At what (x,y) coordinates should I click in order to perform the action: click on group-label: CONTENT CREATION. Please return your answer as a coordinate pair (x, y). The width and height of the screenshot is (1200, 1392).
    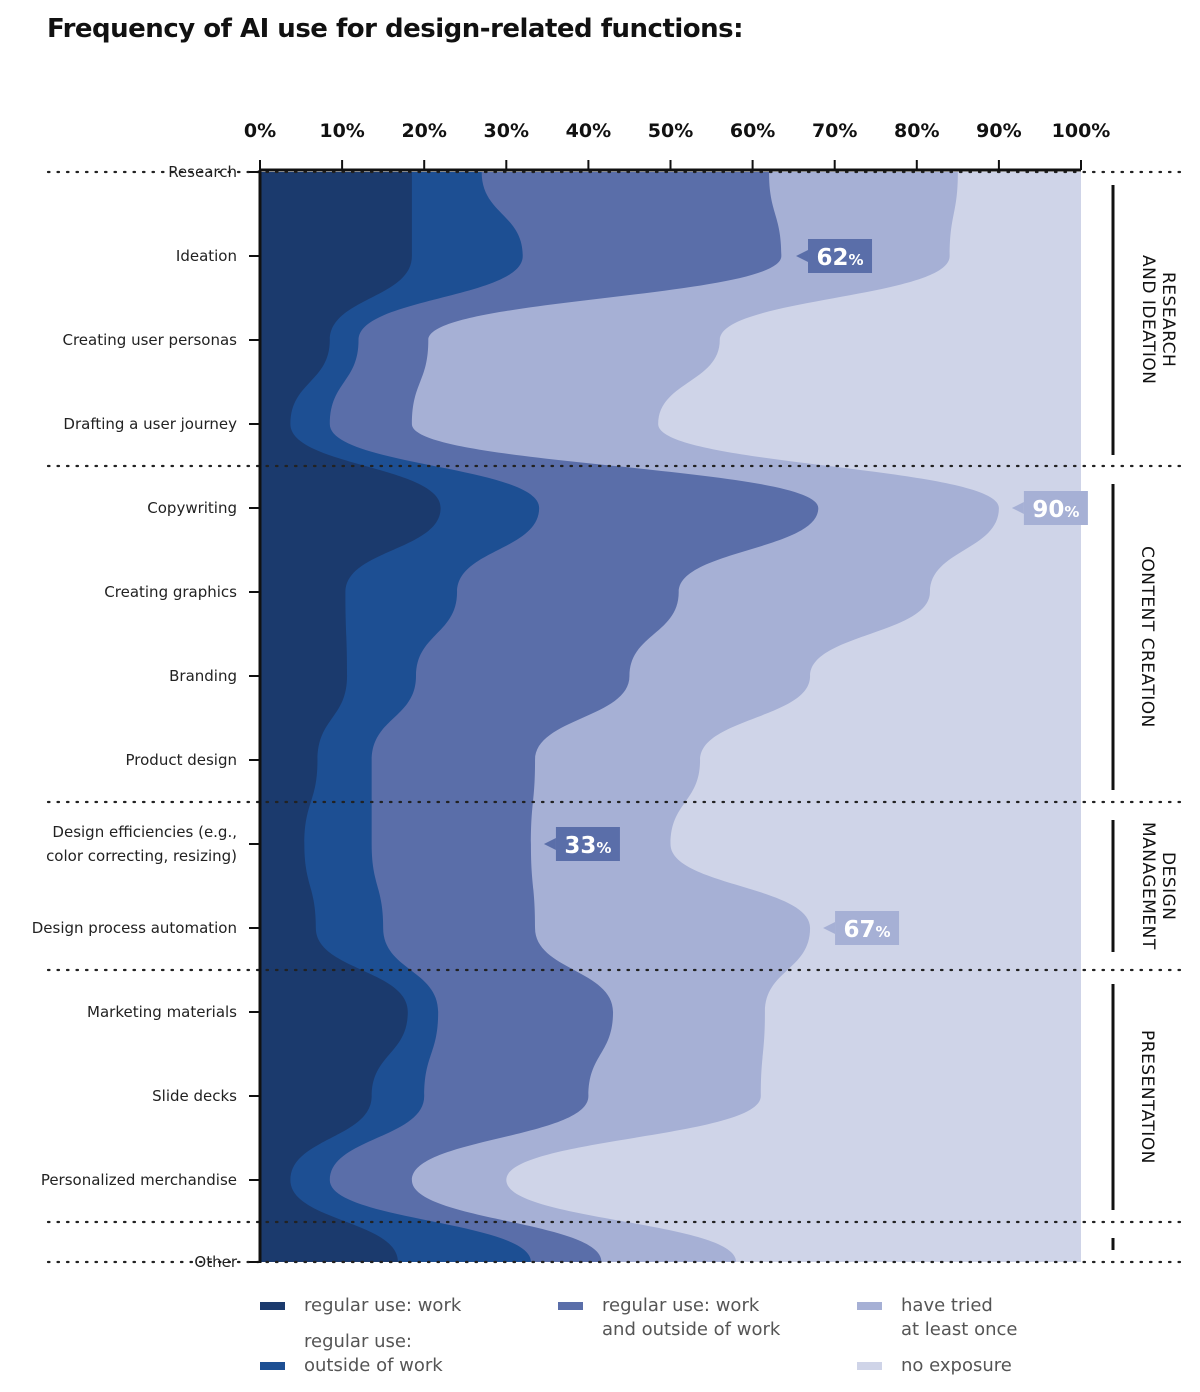
    Looking at the image, I should click on (1147, 637).